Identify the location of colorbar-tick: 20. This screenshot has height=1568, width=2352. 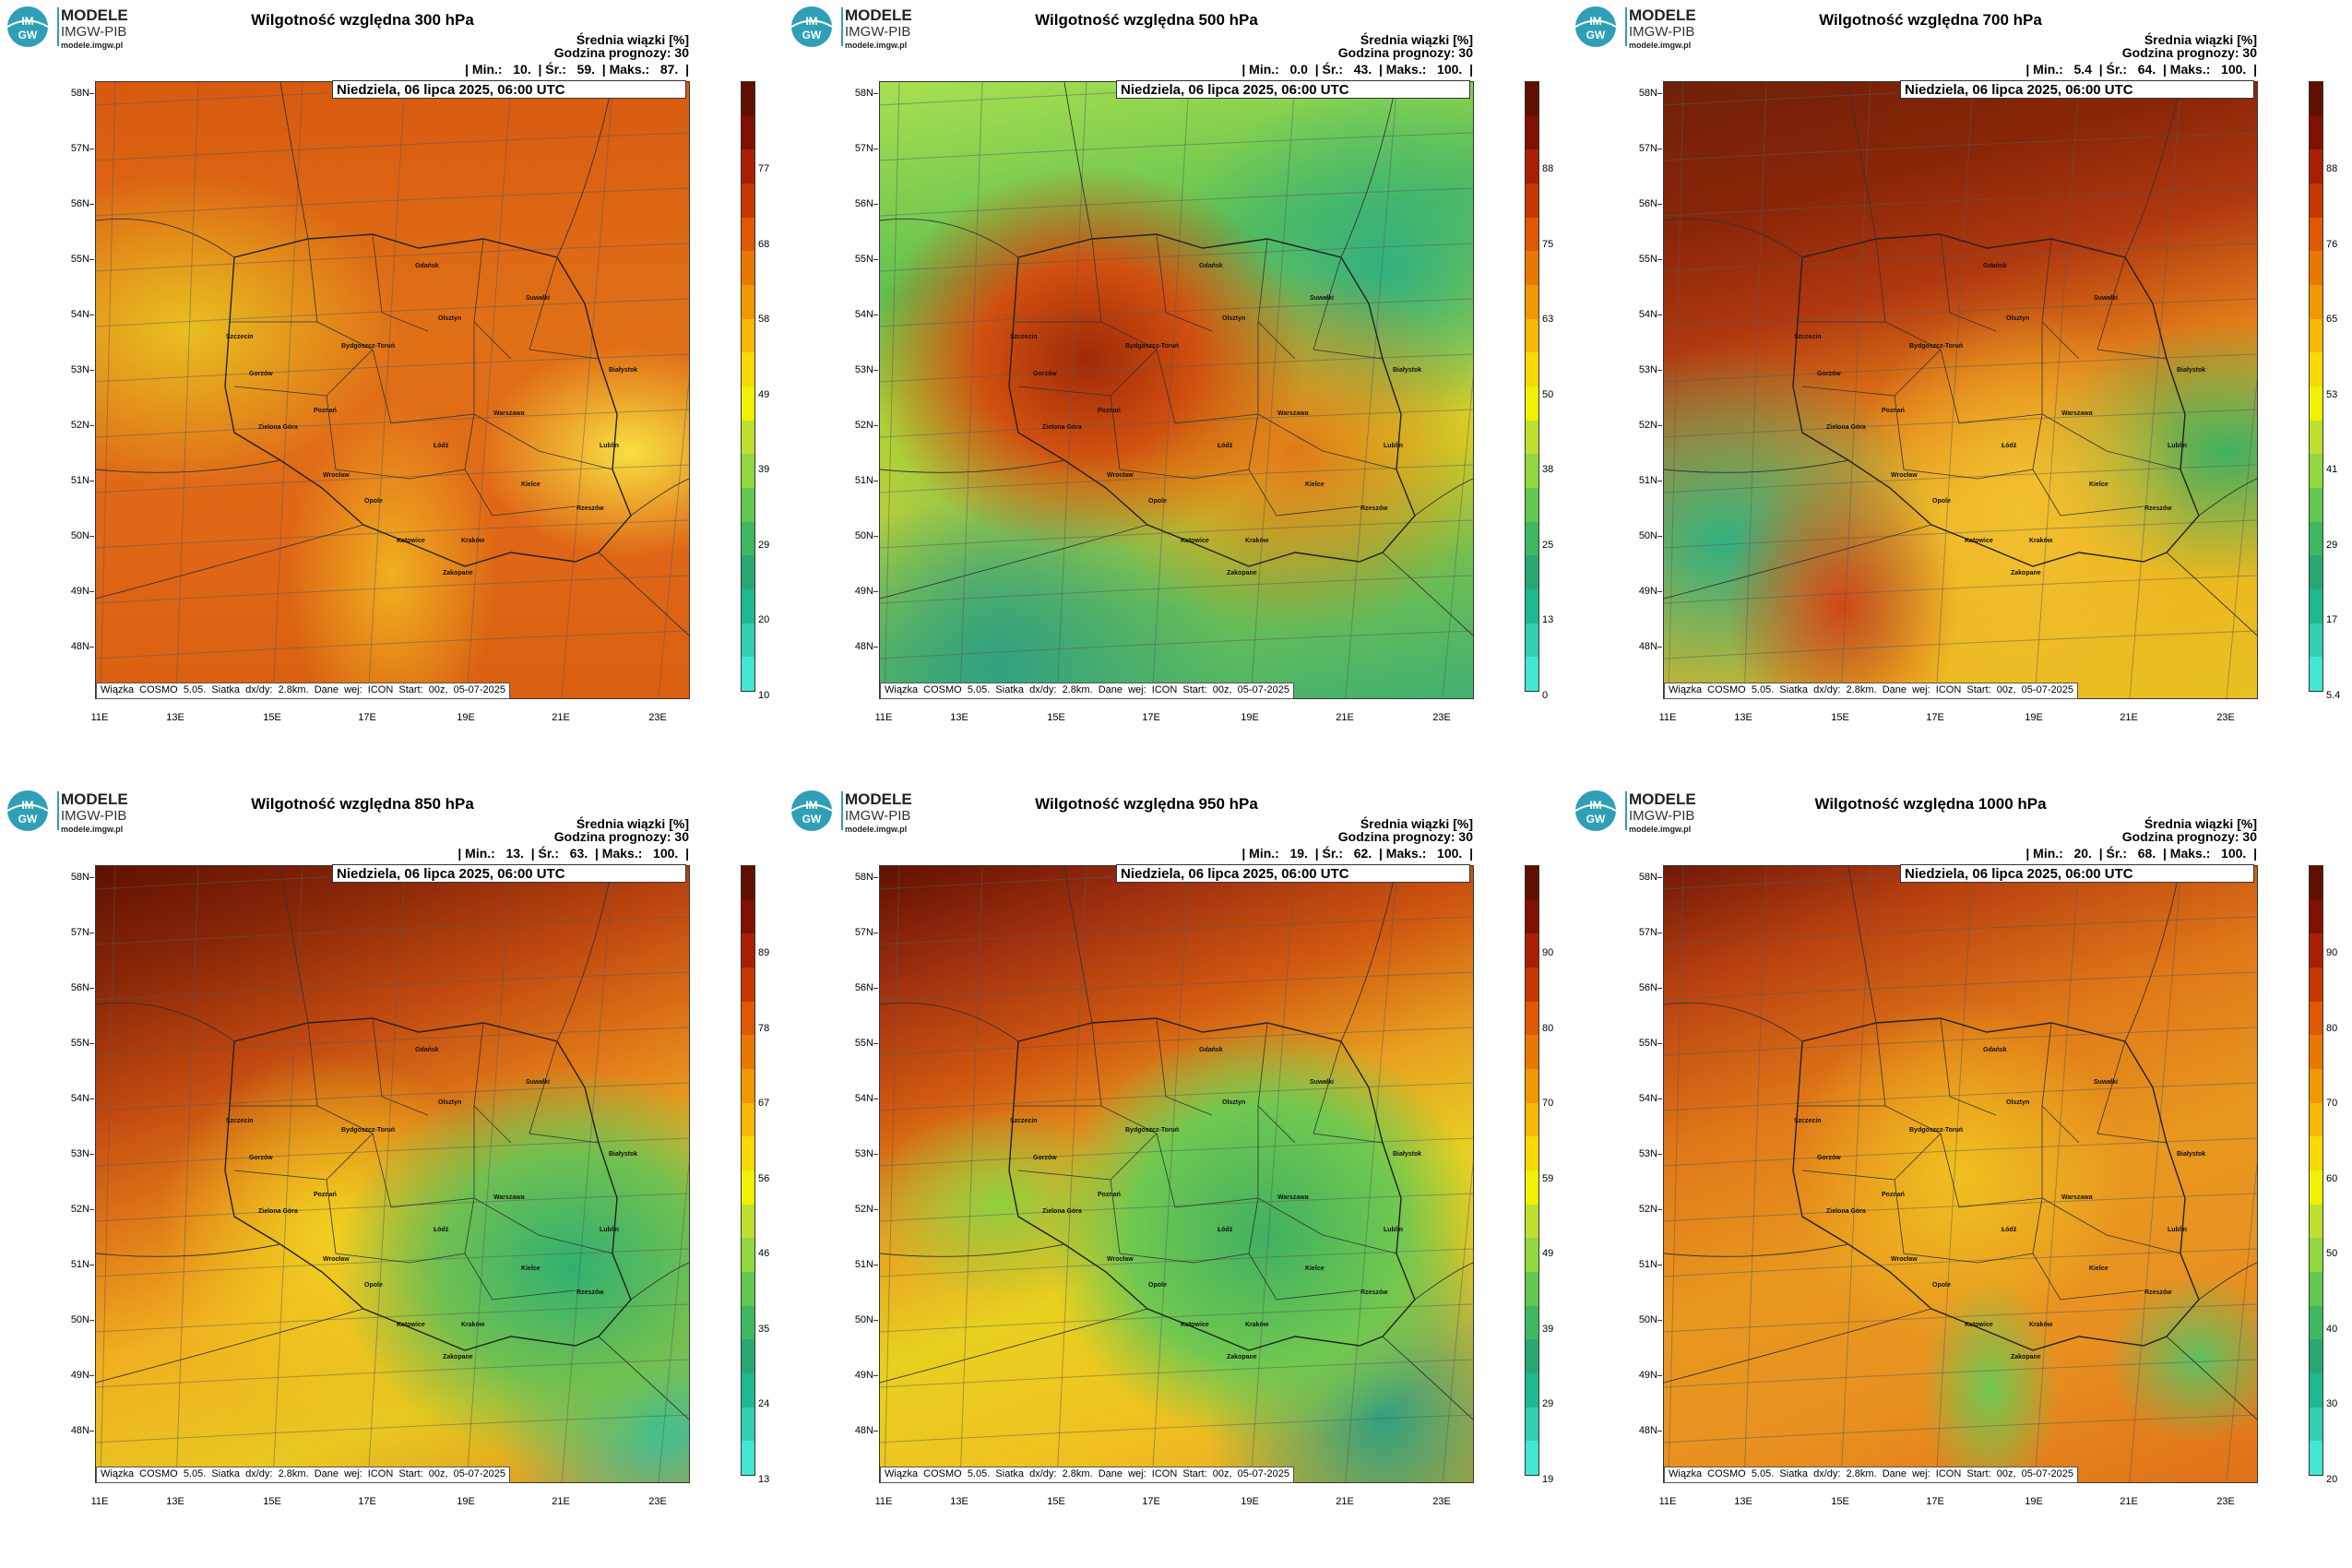
(2332, 1479).